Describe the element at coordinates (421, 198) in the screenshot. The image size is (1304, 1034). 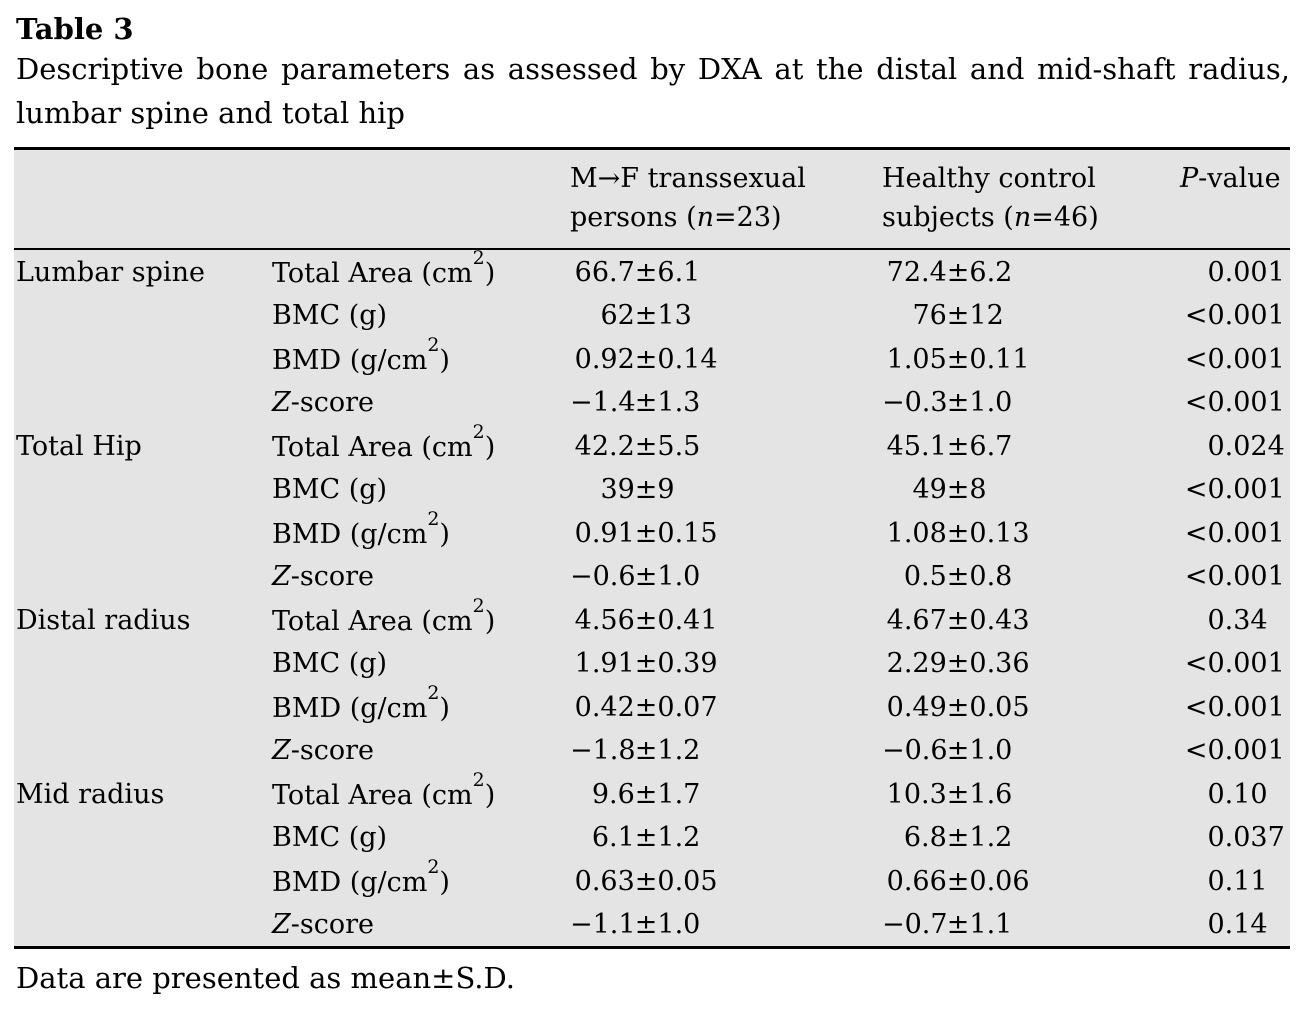
I see `header-parameter-column` at that location.